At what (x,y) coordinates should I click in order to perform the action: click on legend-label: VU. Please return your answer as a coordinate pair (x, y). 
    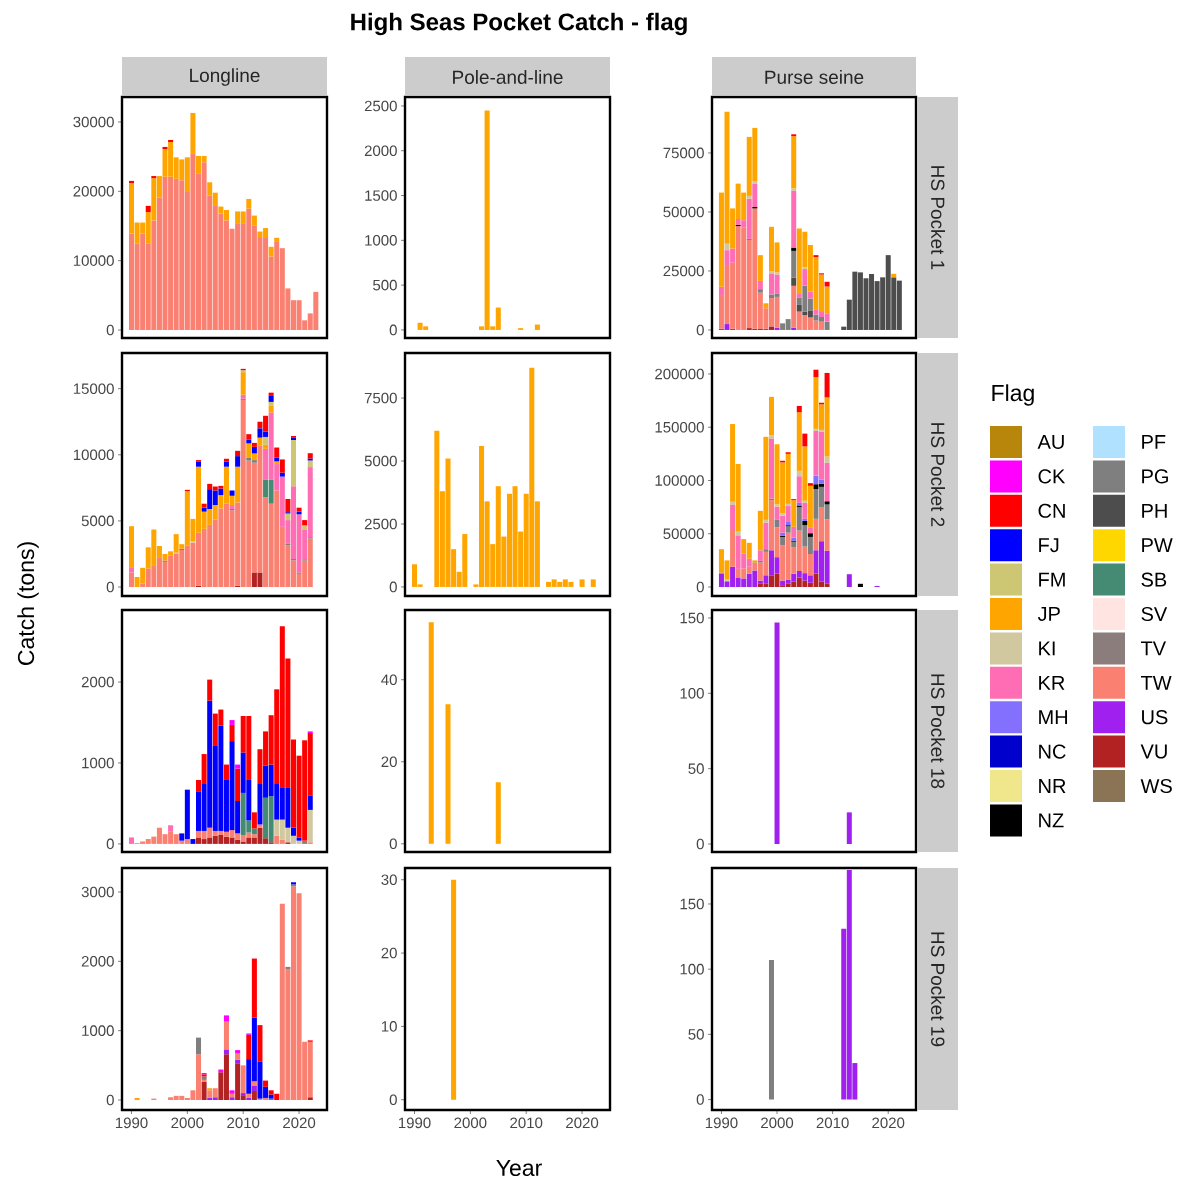
    Looking at the image, I should click on (1153, 751).